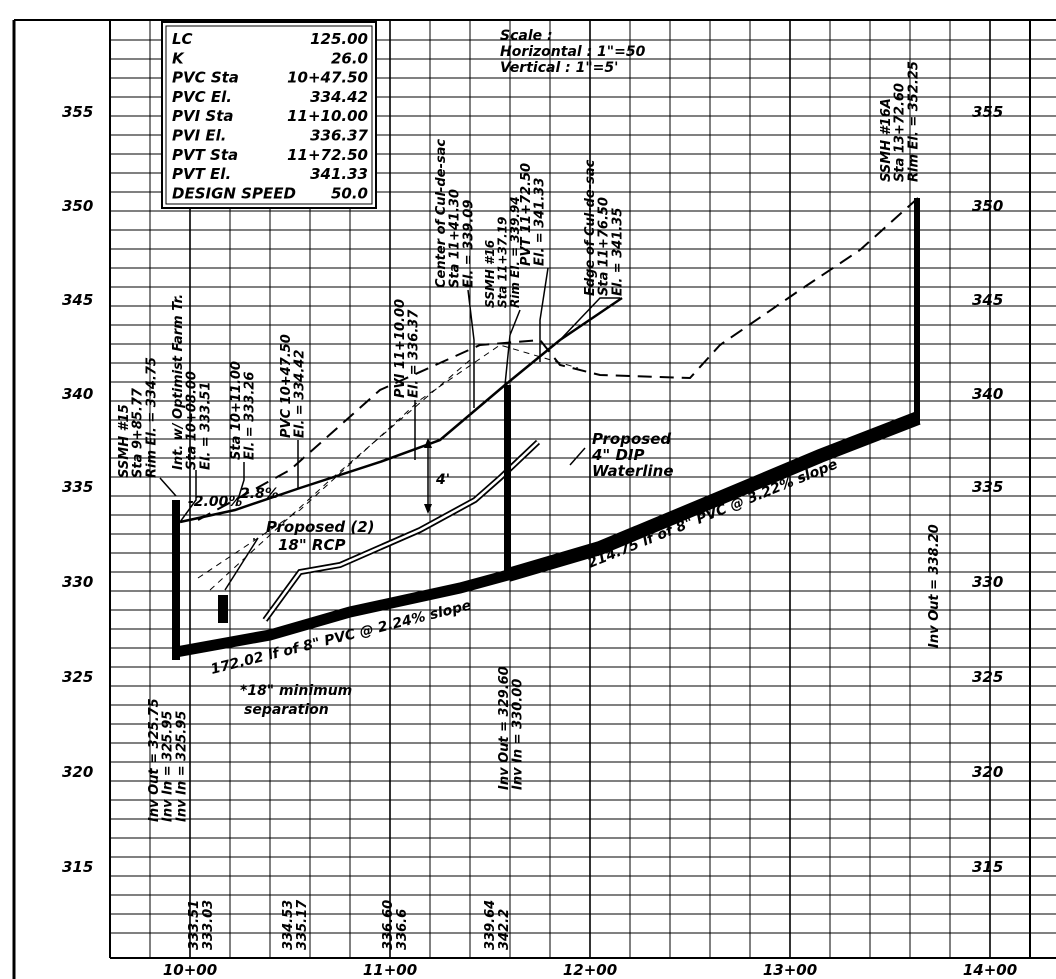 The height and width of the screenshot is (979, 1056). I want to click on station-tick: 14+00, so click(990, 970).